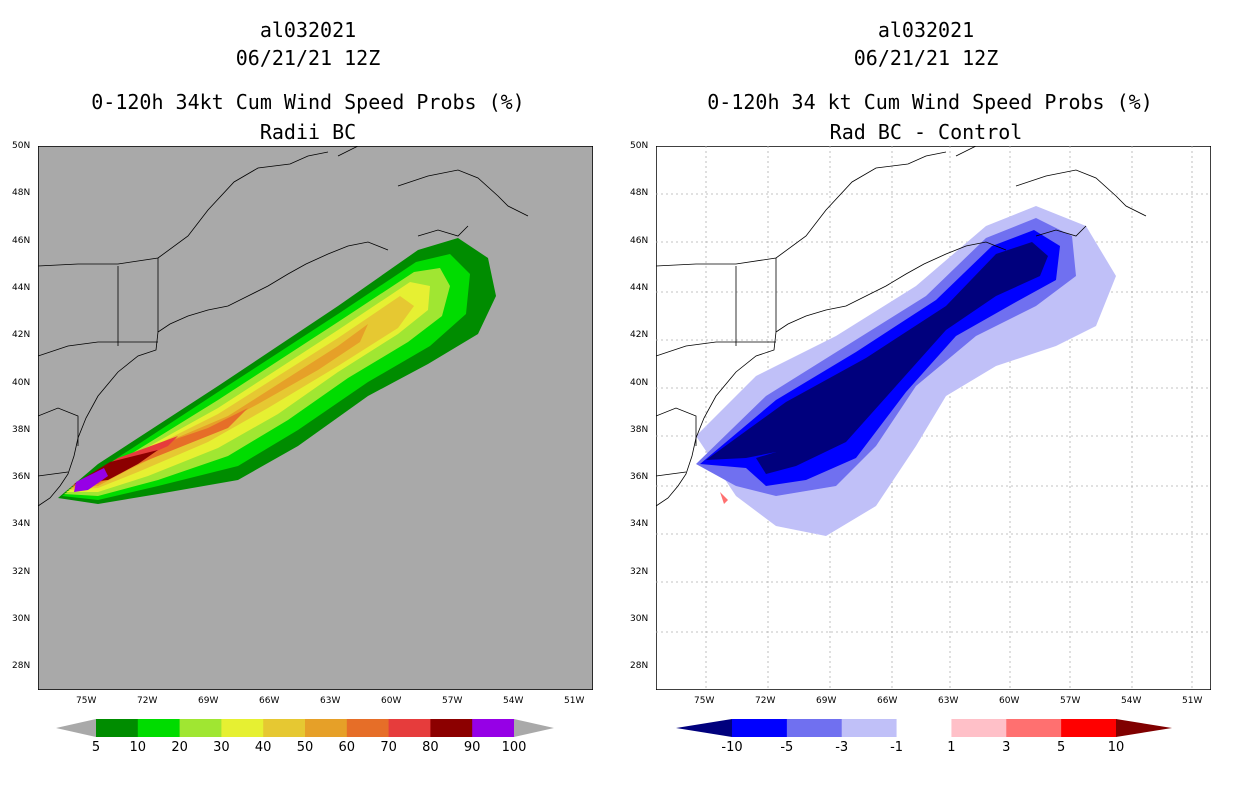 The image size is (1236, 800). I want to click on left-lat-label-44n: 44N, so click(21, 287).